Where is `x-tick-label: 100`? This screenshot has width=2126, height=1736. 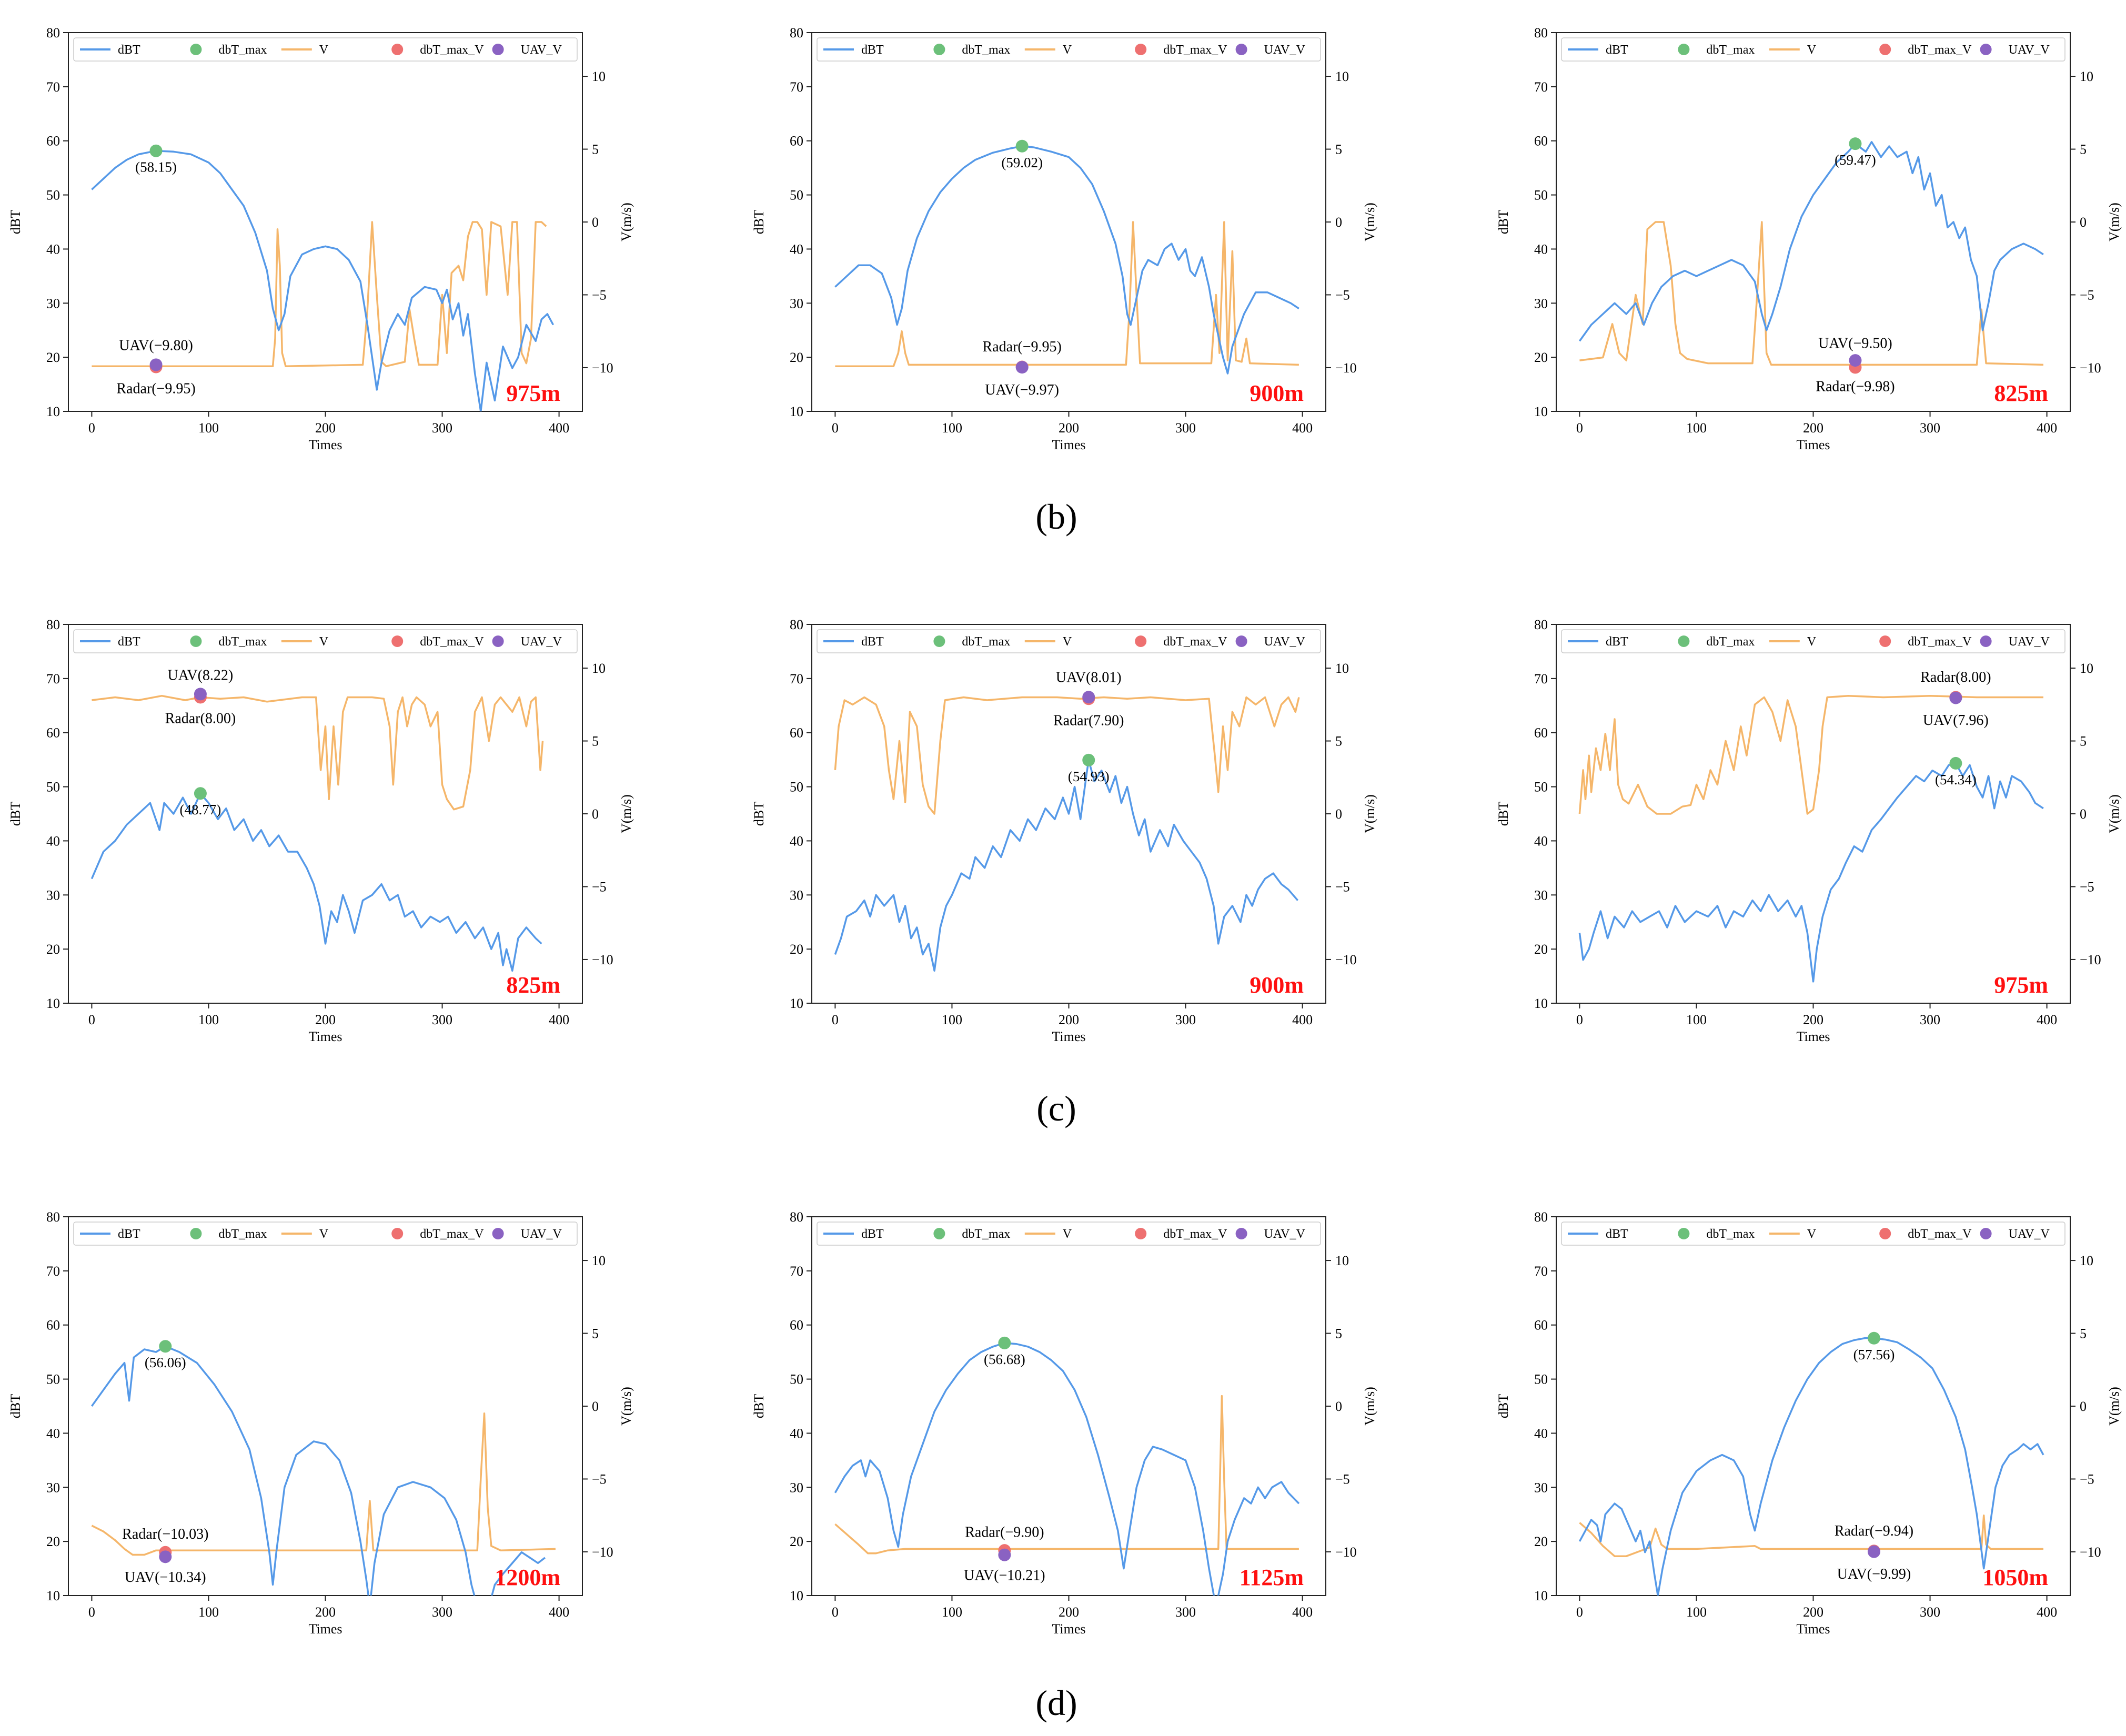
x-tick-label: 100 is located at coordinates (952, 428).